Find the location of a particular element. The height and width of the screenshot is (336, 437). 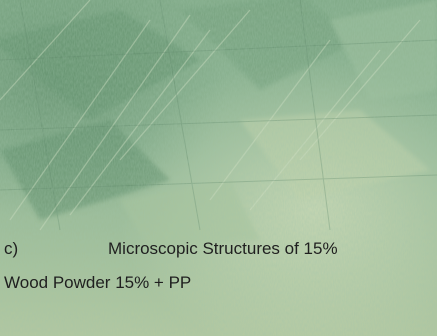

caption-title: Microscopic Structures of 15% is located at coordinates (223, 248).